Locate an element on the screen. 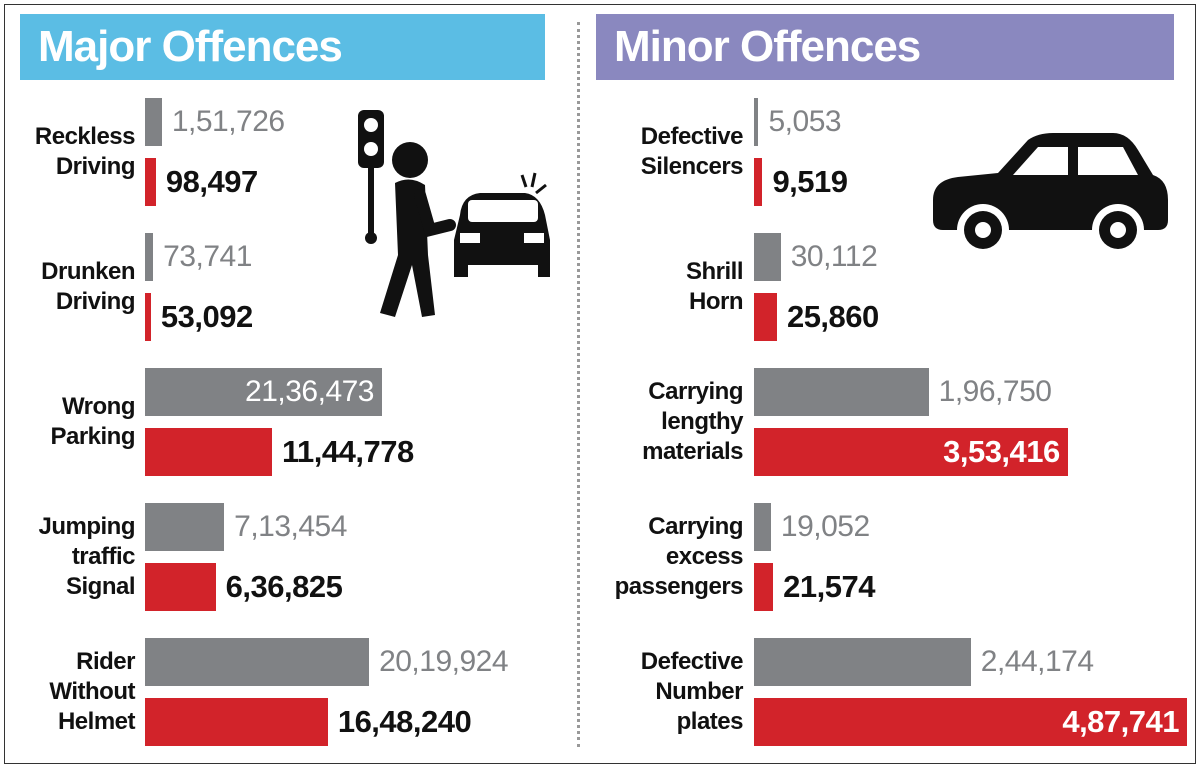  category-label: Carrying lengthy materials is located at coordinates (693, 421).